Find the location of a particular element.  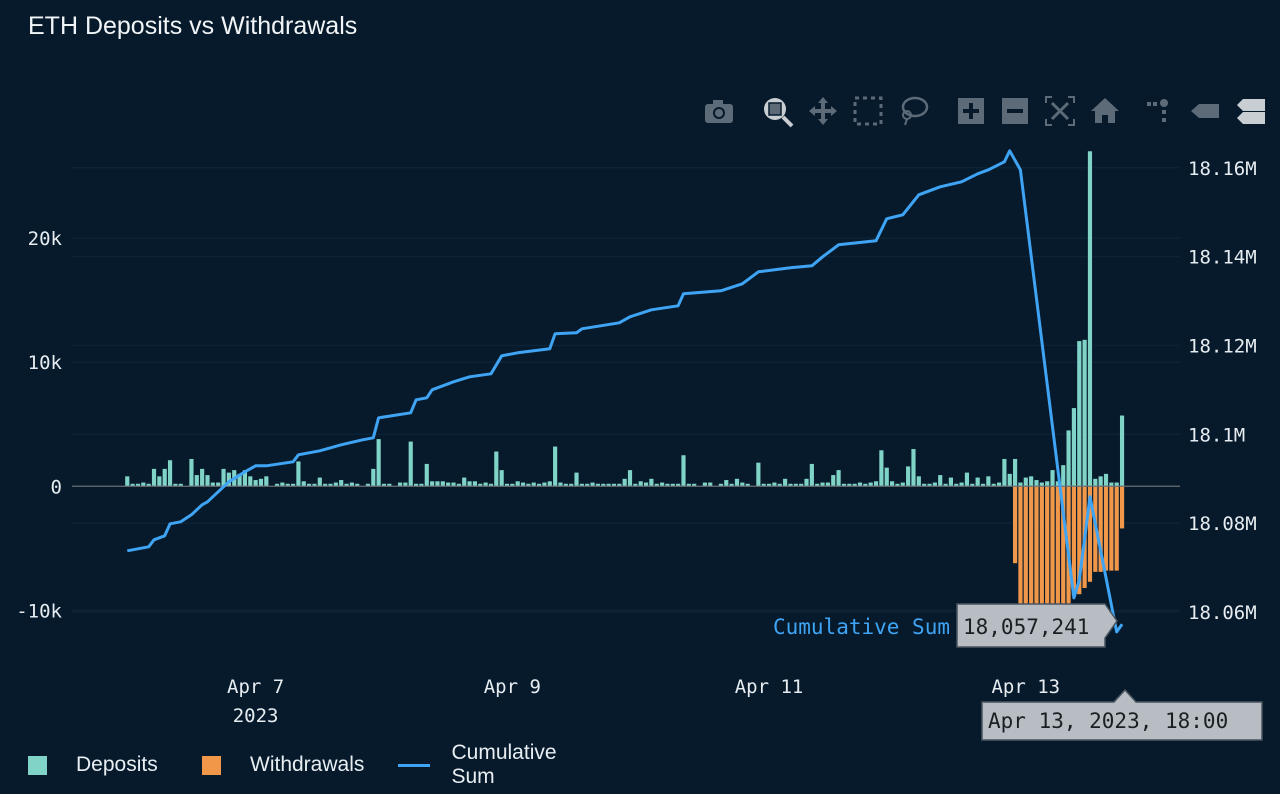

legend-label: Cumulative Sum is located at coordinates (504, 764).